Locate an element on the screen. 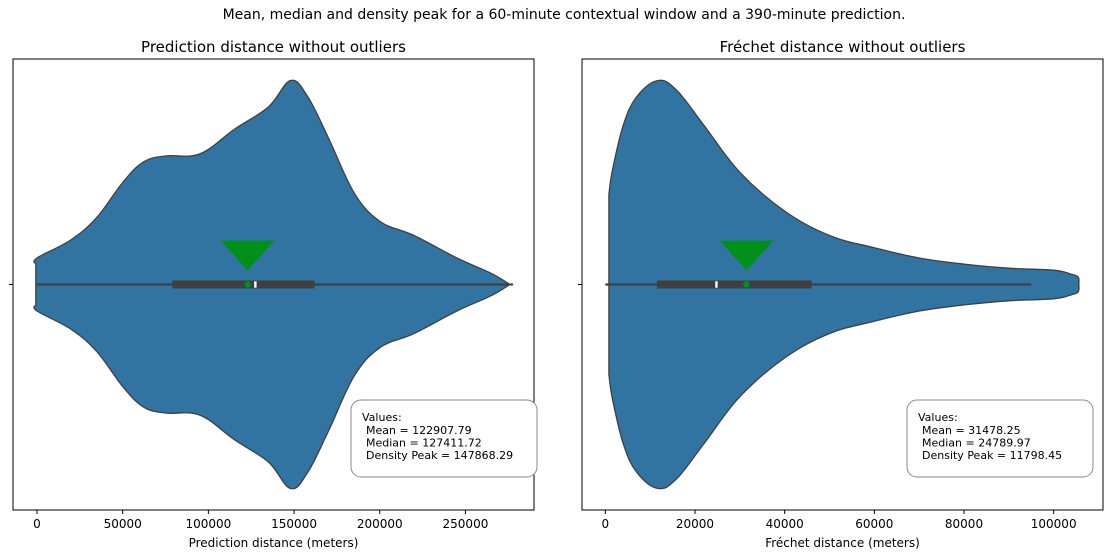  x-tick-label: 200000 is located at coordinates (380, 524).